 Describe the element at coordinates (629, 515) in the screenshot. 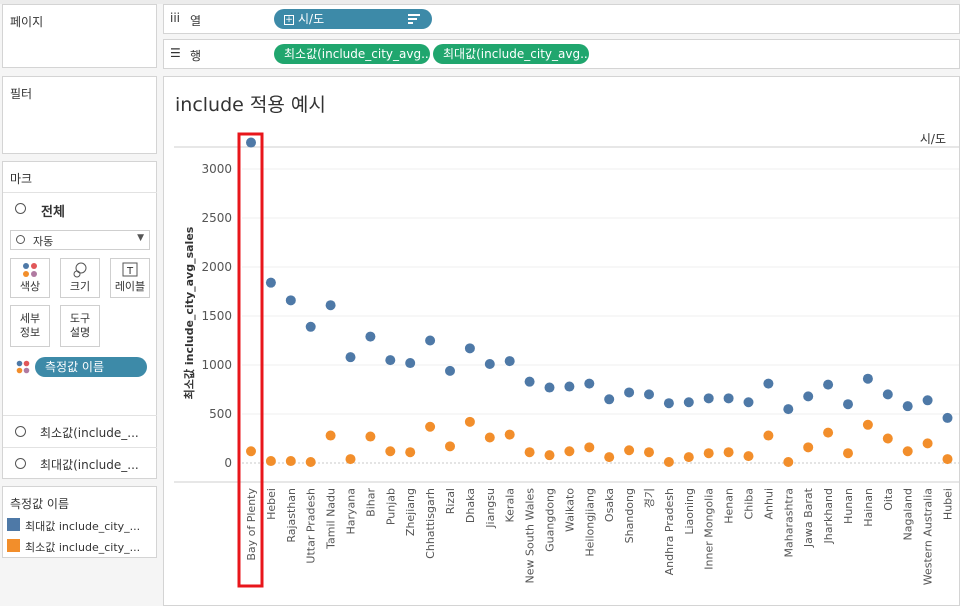

I see `x-tick-label: Shandong` at that location.